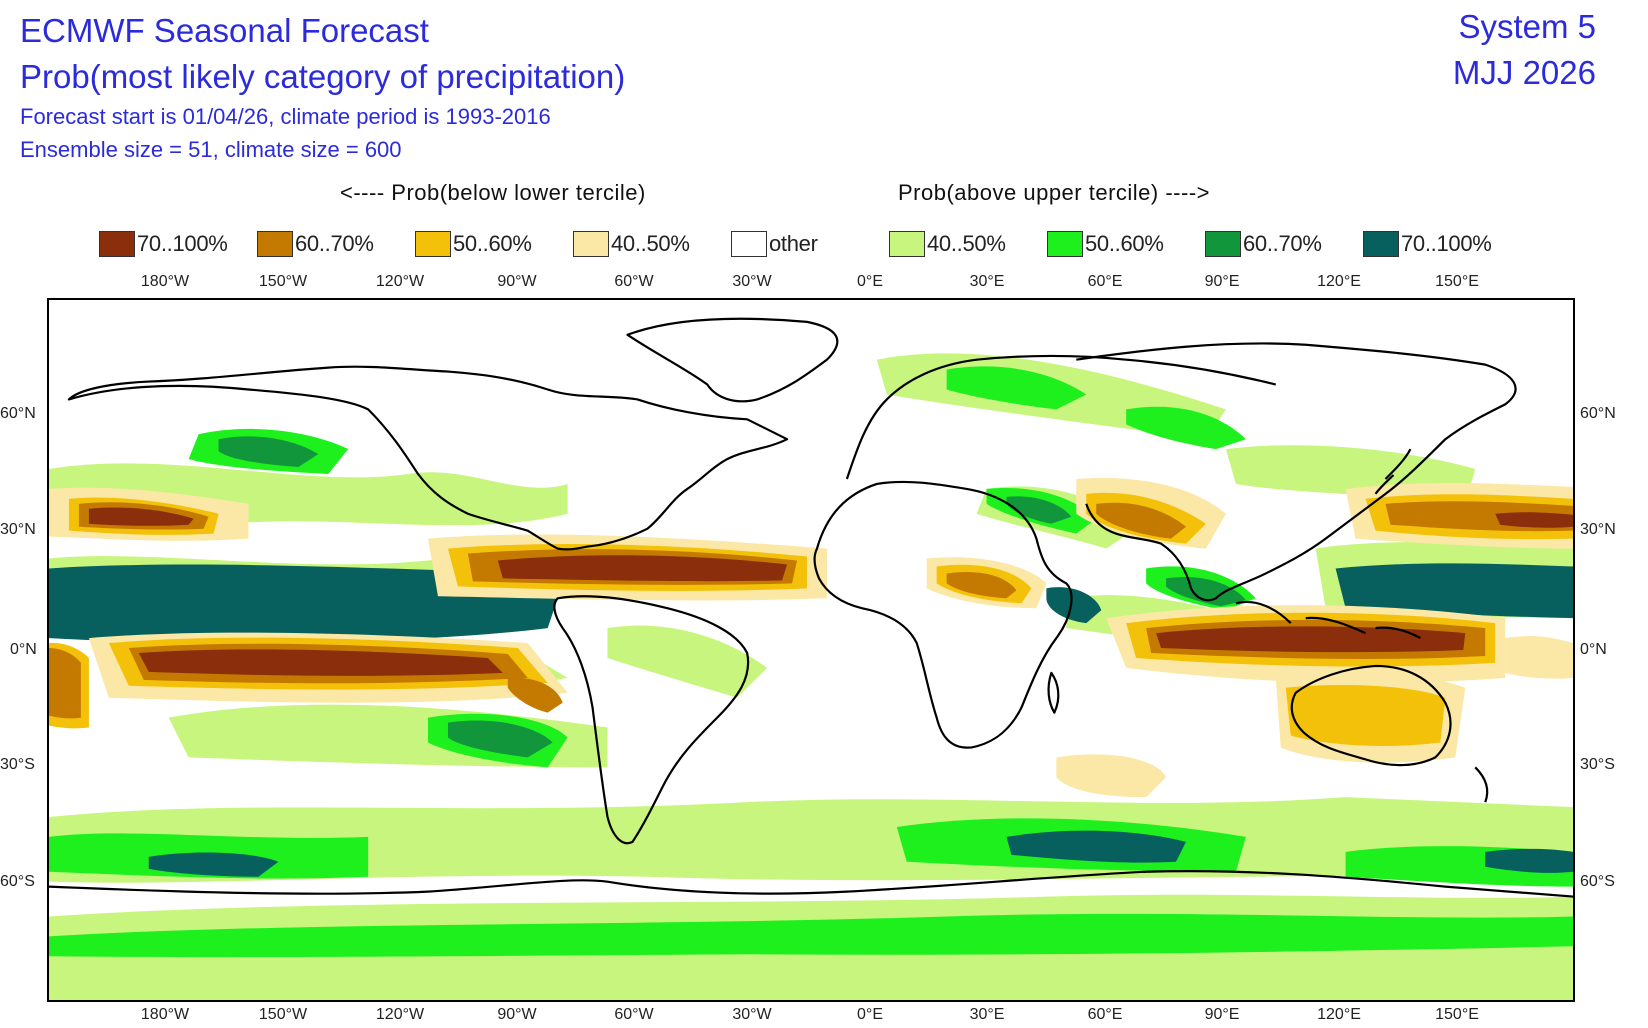  What do you see at coordinates (650, 243) in the screenshot?
I see `legend-label: 40..50%` at bounding box center [650, 243].